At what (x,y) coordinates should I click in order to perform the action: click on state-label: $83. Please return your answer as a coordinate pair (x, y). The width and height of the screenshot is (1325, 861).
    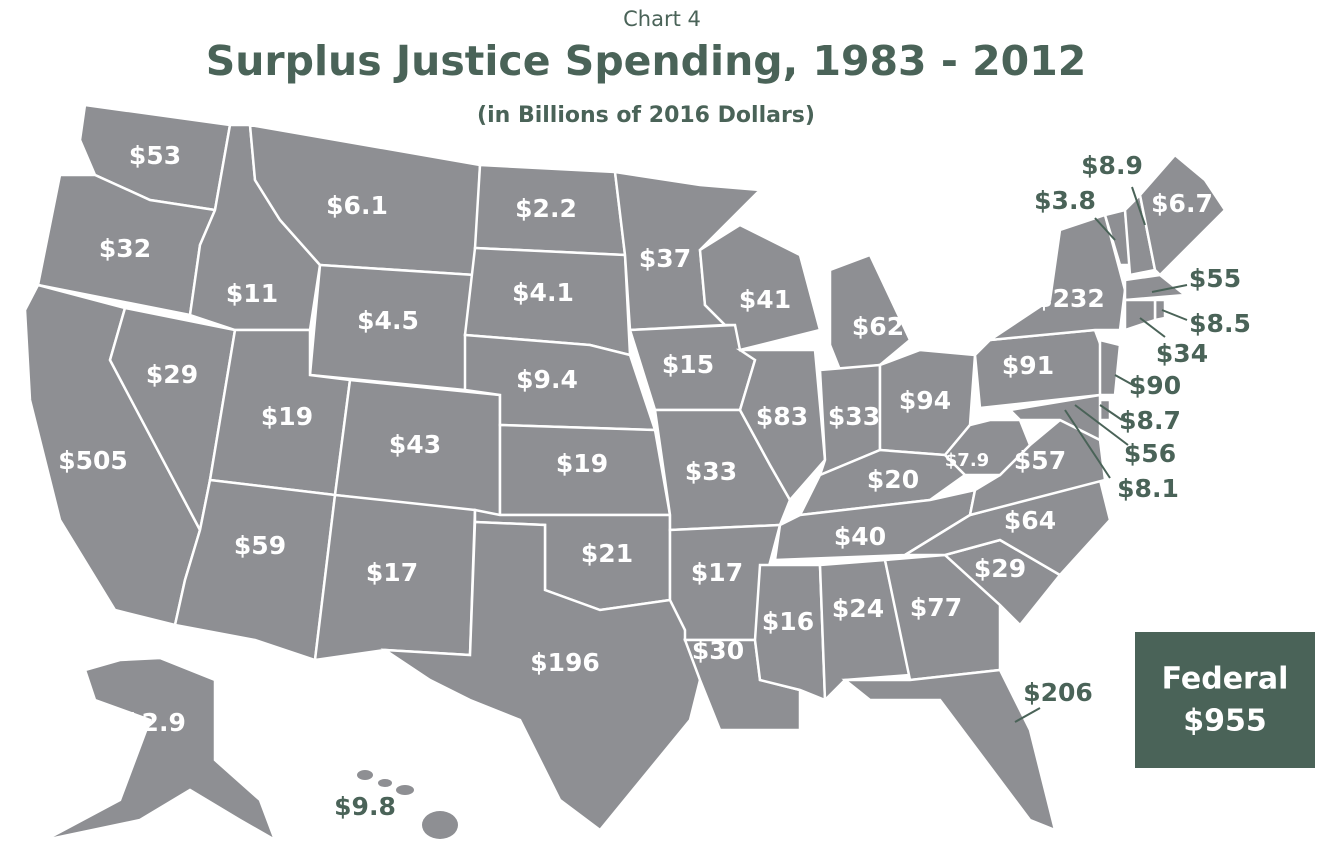
    Looking at the image, I should click on (782, 416).